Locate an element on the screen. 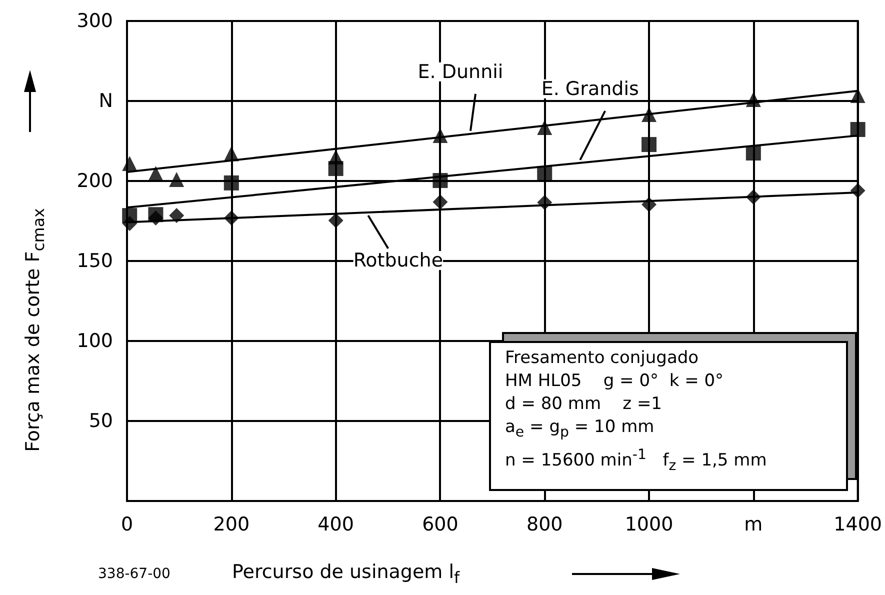 Image resolution: width=885 pixels, height=595 pixels. x-tick-label: 400 is located at coordinates (336, 525).